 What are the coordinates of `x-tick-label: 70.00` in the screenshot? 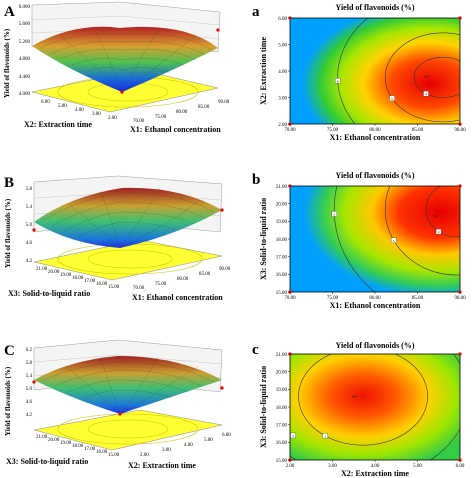 It's located at (290, 298).